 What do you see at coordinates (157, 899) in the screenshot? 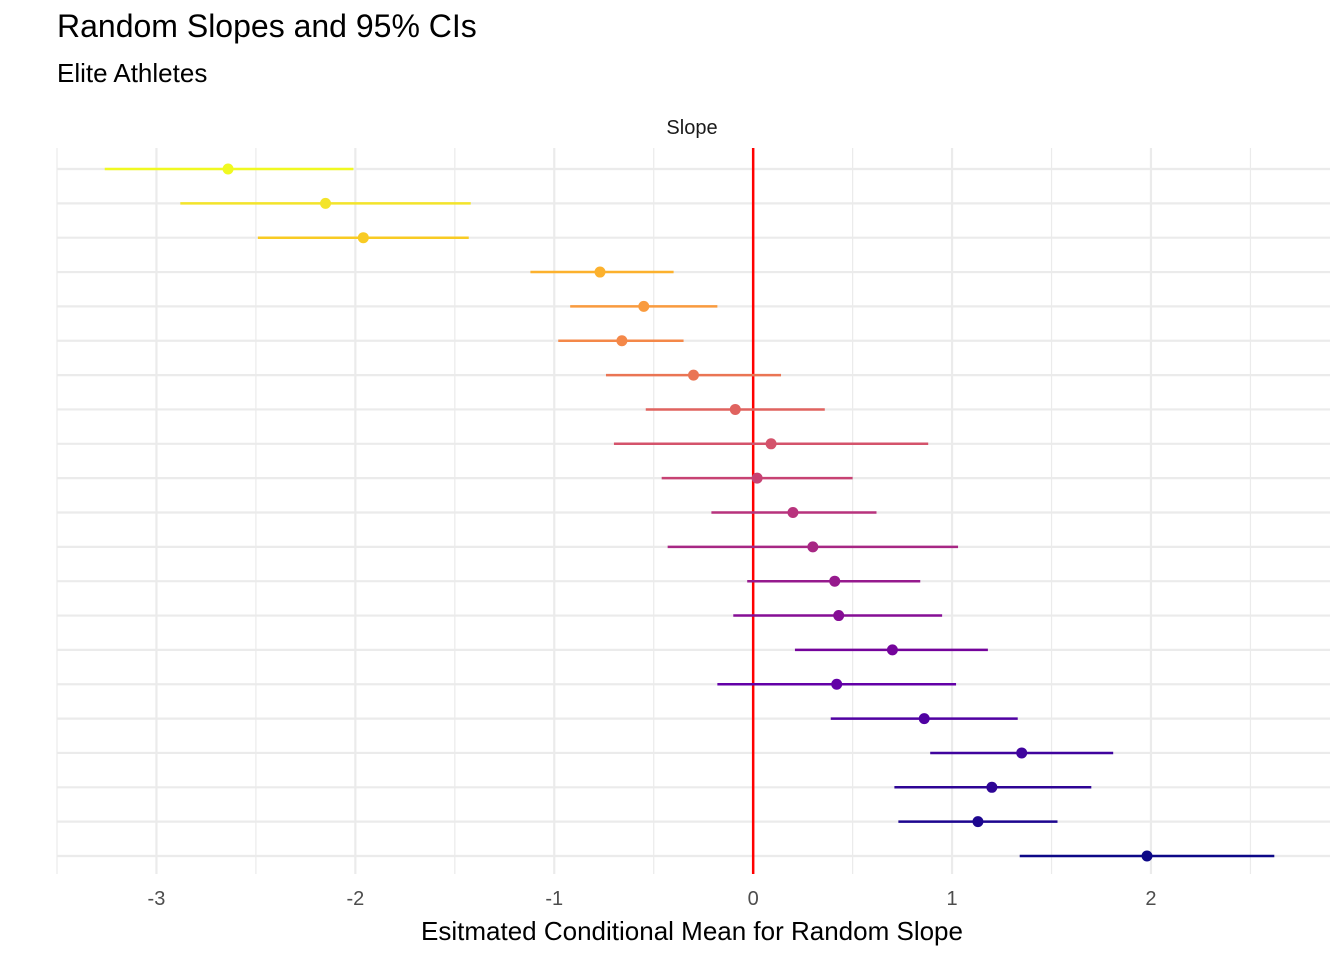
I see `x-tick-label: -3` at bounding box center [157, 899].